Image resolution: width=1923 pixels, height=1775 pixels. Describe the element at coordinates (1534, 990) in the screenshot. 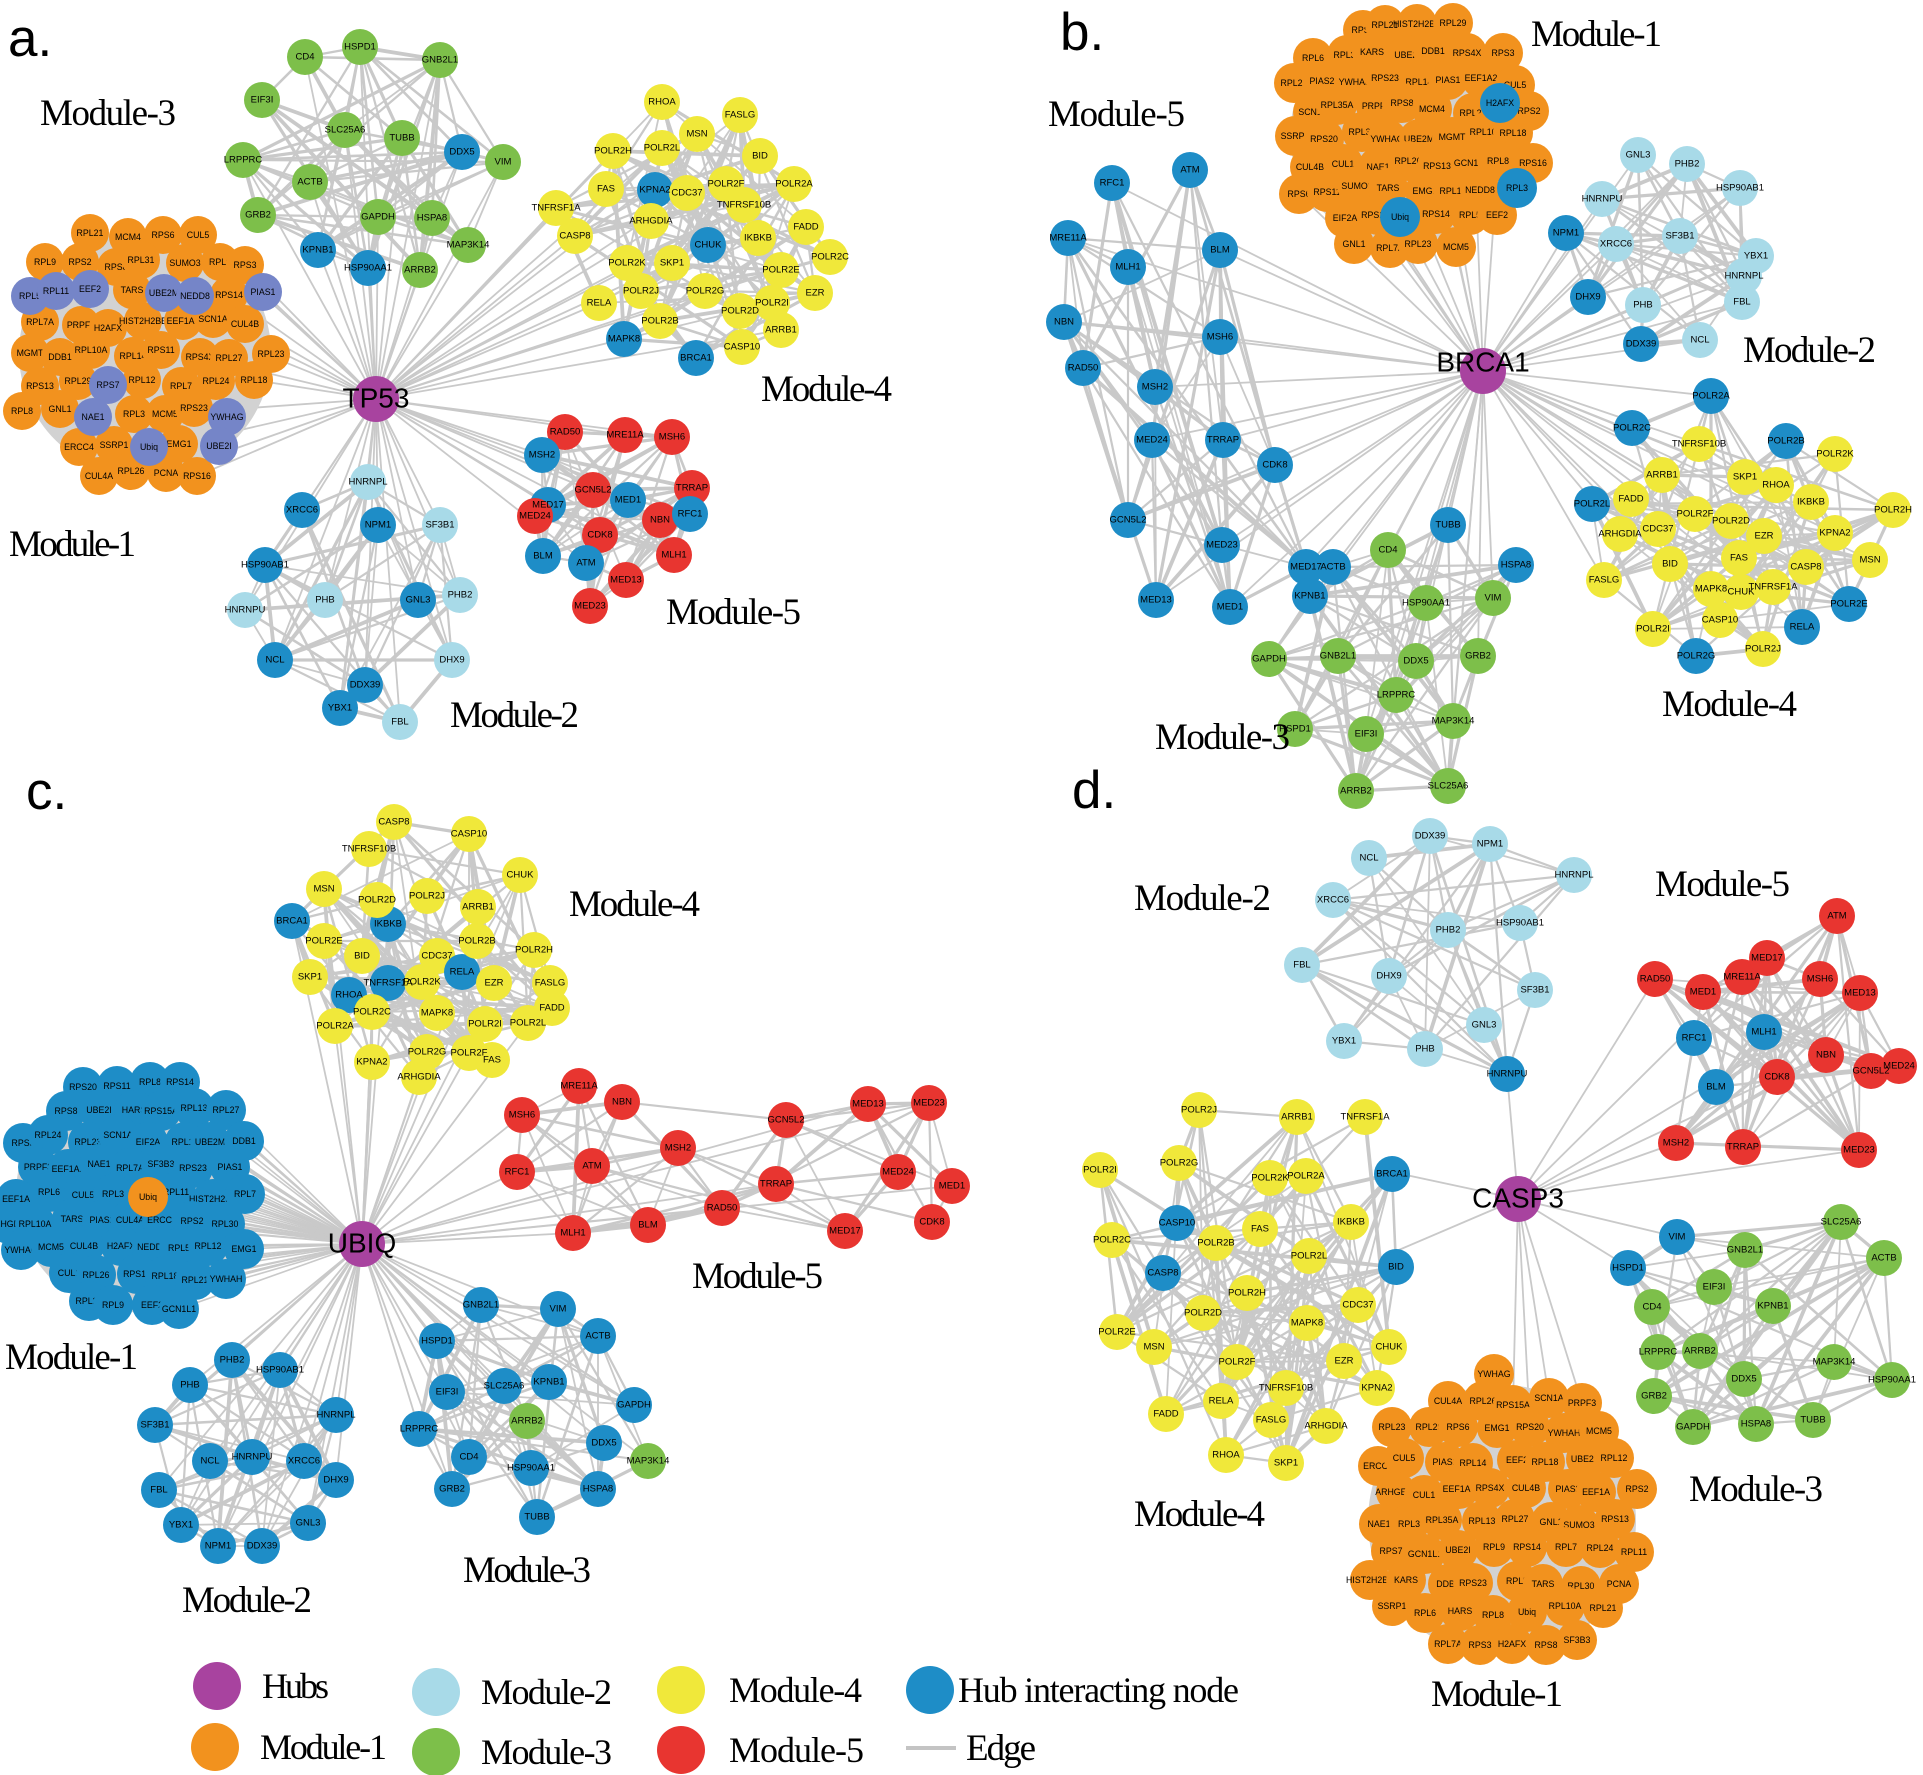

I see `svg-text: SF3B1` at that location.